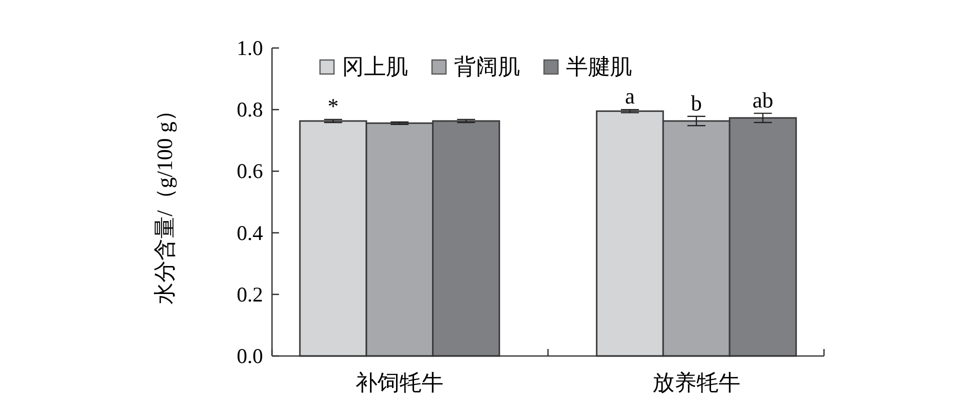 This screenshot has width=960, height=412. What do you see at coordinates (487, 66) in the screenshot?
I see `legend-label: 背阔肌` at bounding box center [487, 66].